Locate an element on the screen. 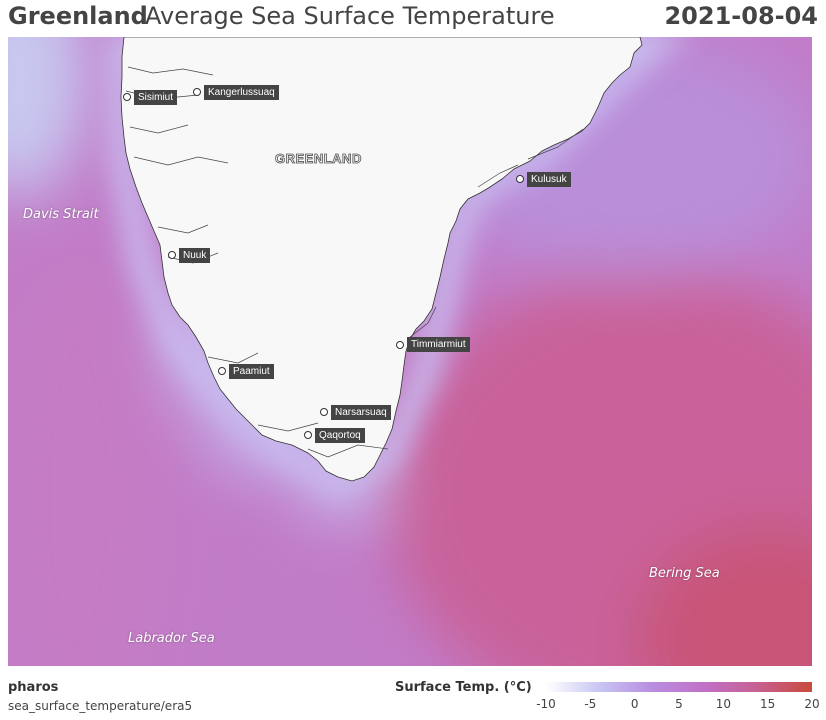 This screenshot has height=720, width=826. city-label-narsarsuaq: Narsarsuaq is located at coordinates (361, 412).